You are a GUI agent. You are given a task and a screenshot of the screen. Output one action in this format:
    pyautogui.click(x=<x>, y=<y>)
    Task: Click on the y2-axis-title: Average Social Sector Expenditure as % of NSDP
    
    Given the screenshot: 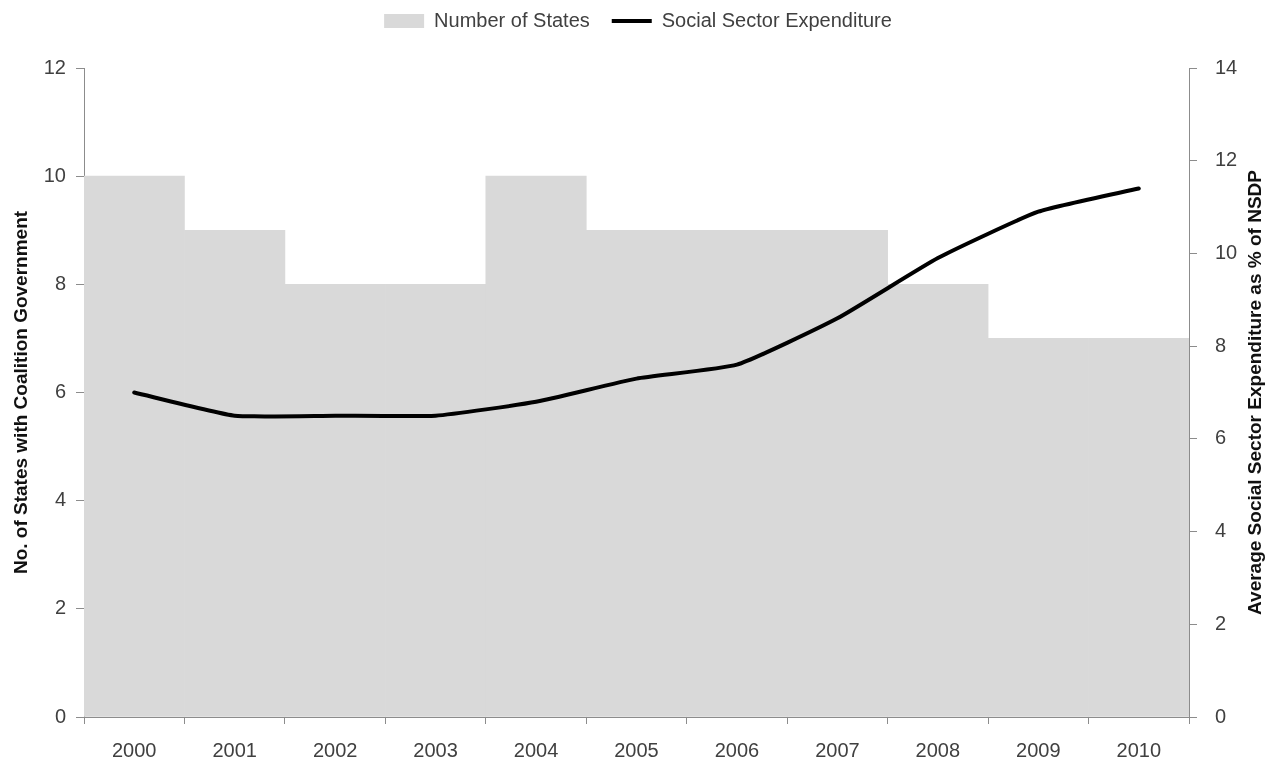 What is the action you would take?
    pyautogui.click(x=1255, y=392)
    